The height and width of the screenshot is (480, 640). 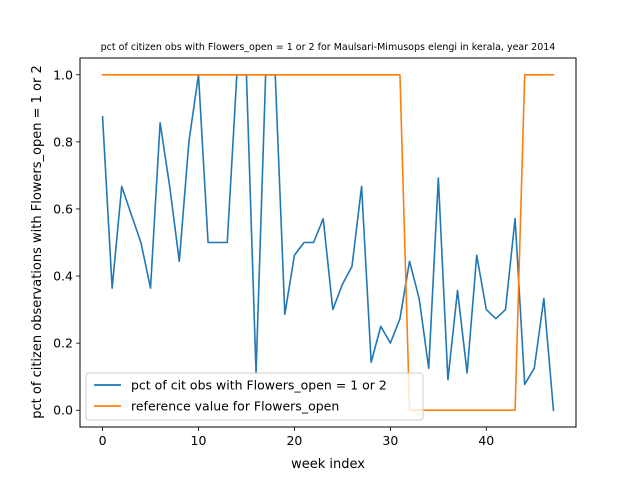 I want to click on y-tick-label: 0.4, so click(x=63, y=276).